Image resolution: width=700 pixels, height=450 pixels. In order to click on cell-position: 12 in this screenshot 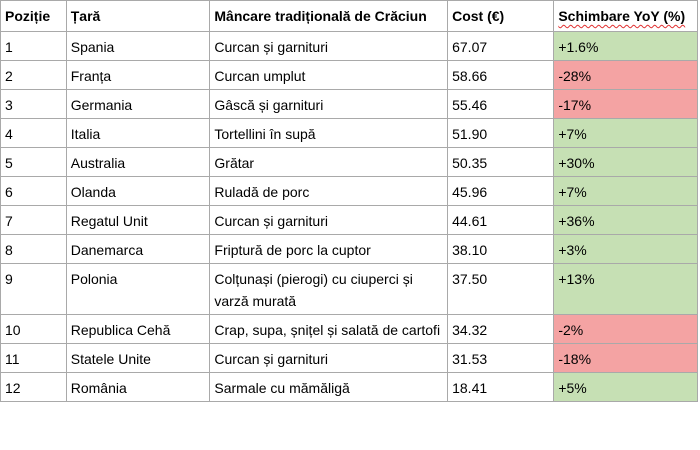, I will do `click(33, 387)`.